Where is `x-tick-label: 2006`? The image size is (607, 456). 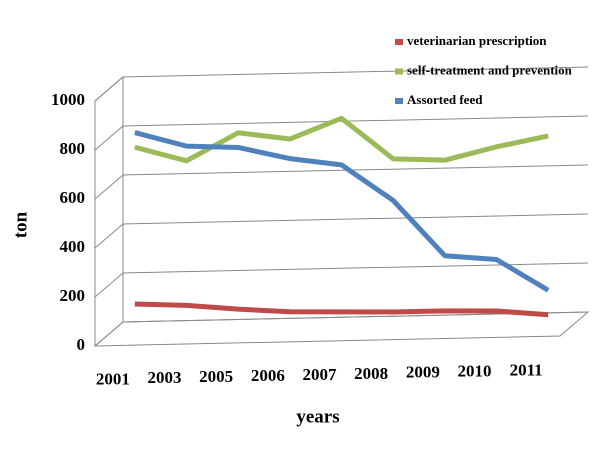 x-tick-label: 2006 is located at coordinates (268, 375).